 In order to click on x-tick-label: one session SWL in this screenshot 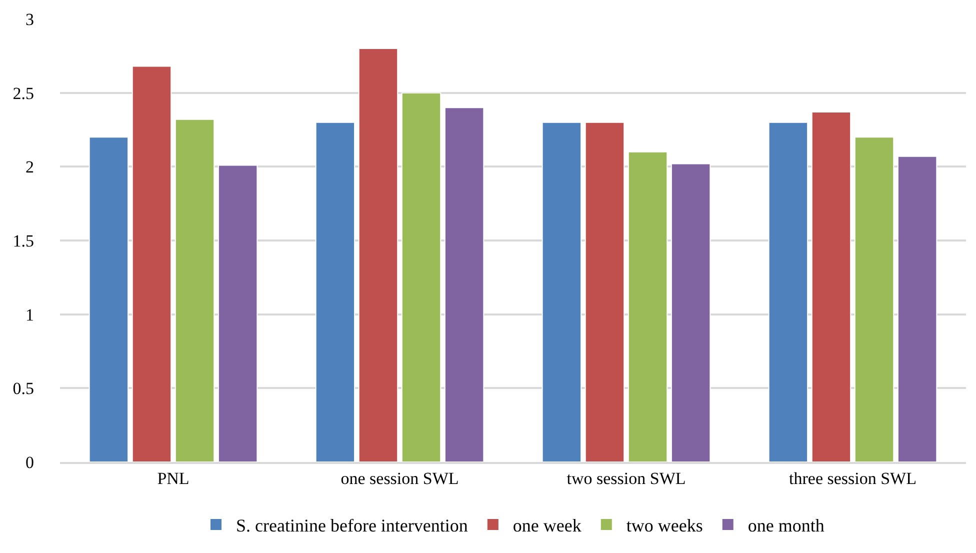, I will do `click(399, 478)`.